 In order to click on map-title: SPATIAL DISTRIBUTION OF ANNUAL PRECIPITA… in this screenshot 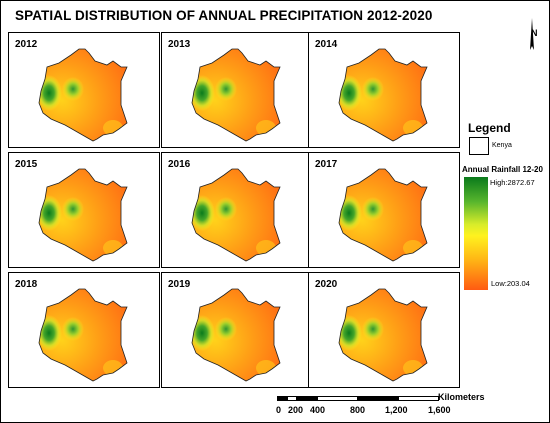, I will do `click(224, 15)`.